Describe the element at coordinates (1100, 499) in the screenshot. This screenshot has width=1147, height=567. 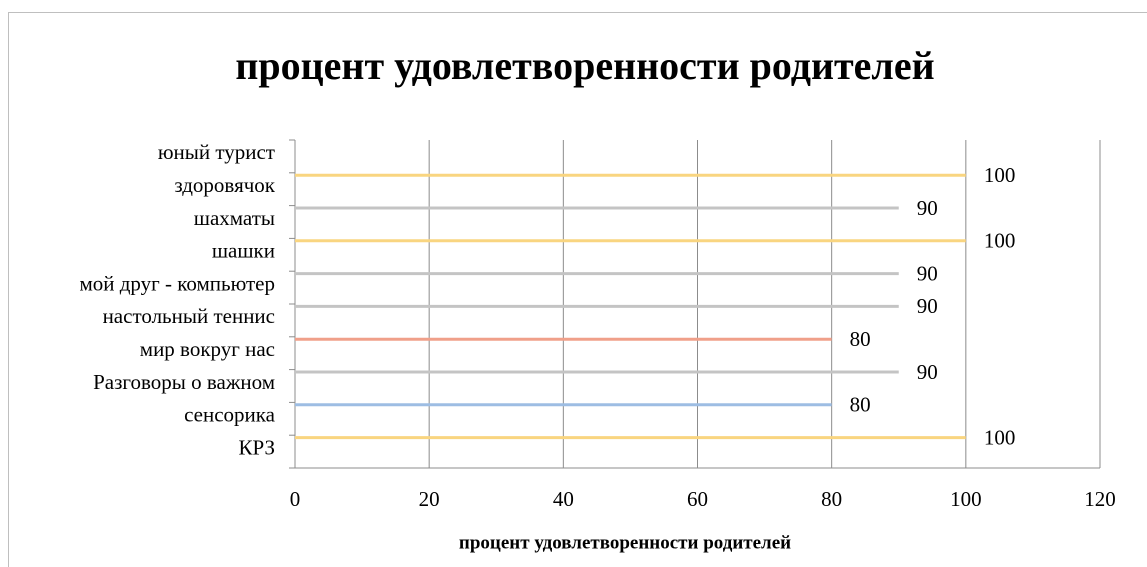
I see `x-tick-label: 120` at that location.